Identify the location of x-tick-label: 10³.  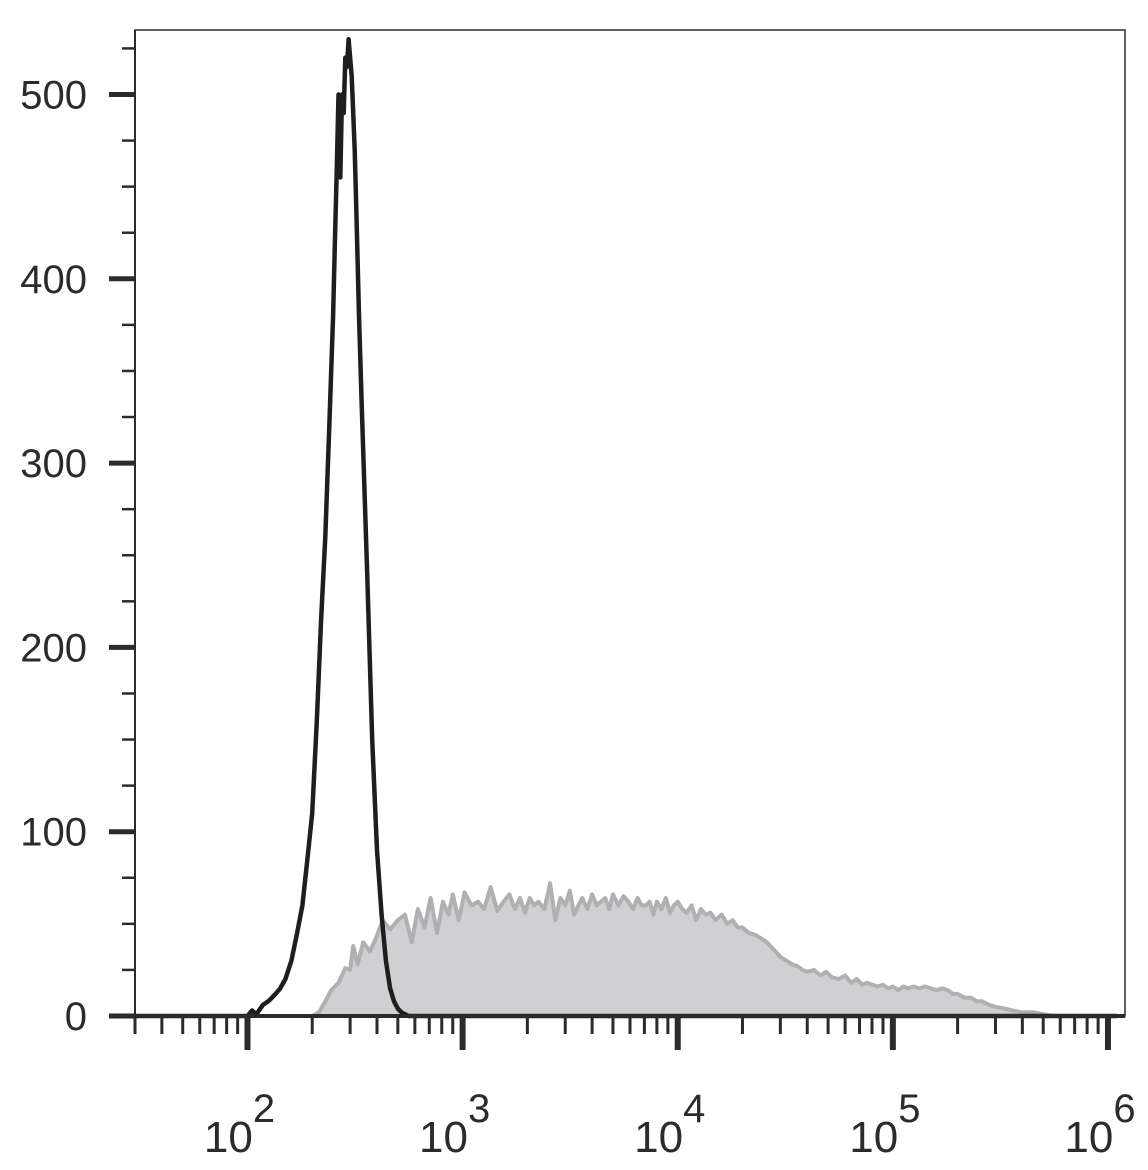
(454, 1124).